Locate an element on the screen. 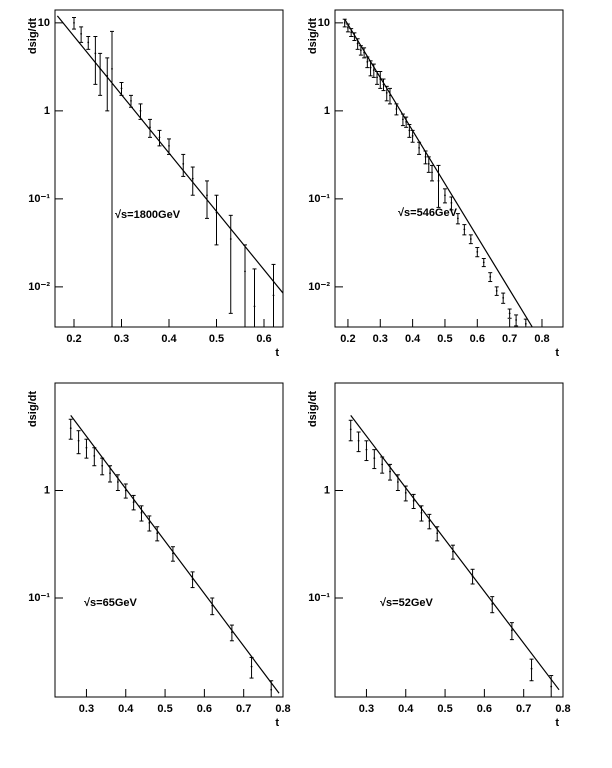 This screenshot has height=768, width=612. annotation: √s=1800GeV is located at coordinates (148, 215).